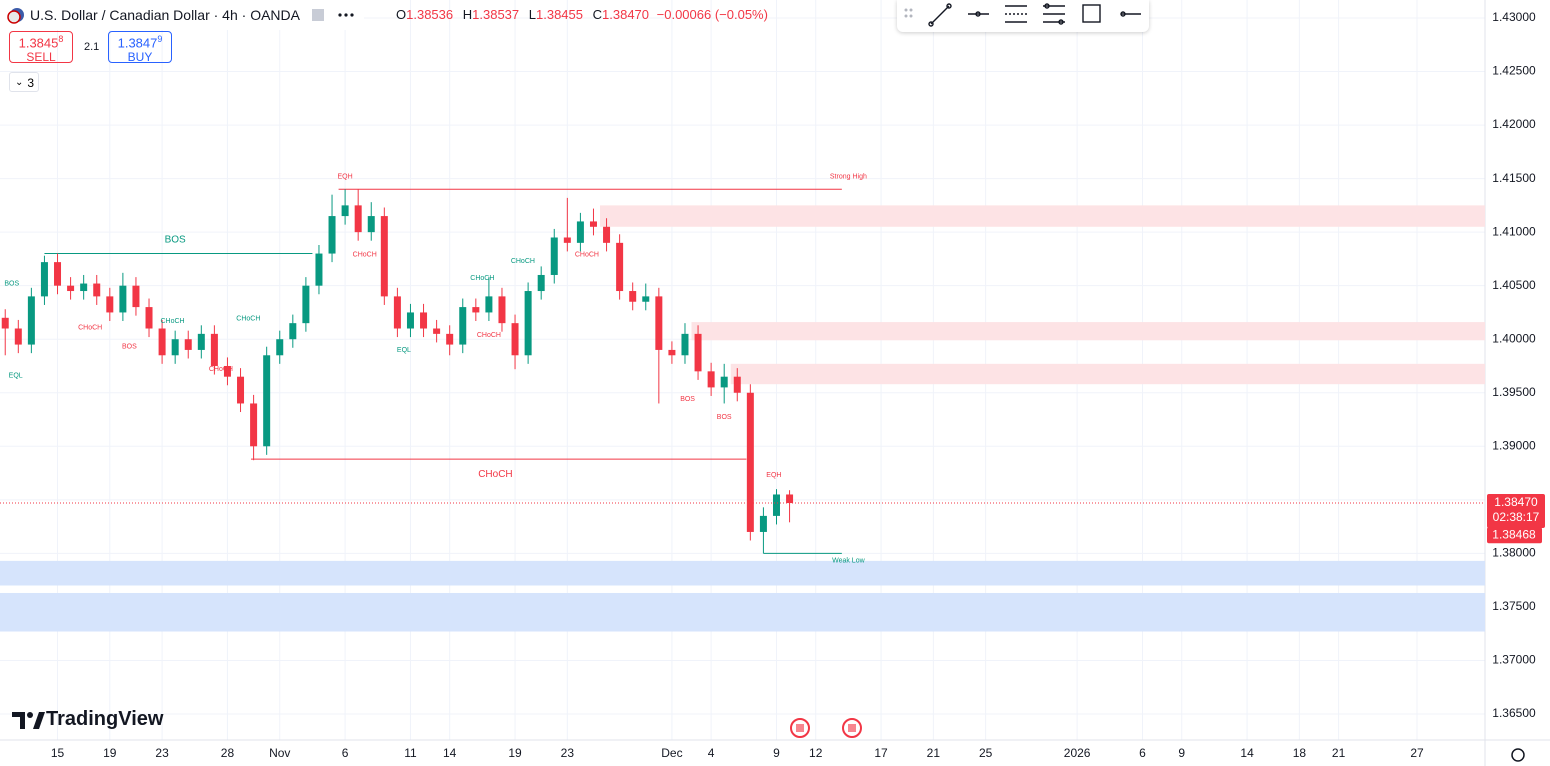 This screenshot has height=766, width=1550. What do you see at coordinates (848, 561) in the screenshot?
I see `annotation: Weak Low` at bounding box center [848, 561].